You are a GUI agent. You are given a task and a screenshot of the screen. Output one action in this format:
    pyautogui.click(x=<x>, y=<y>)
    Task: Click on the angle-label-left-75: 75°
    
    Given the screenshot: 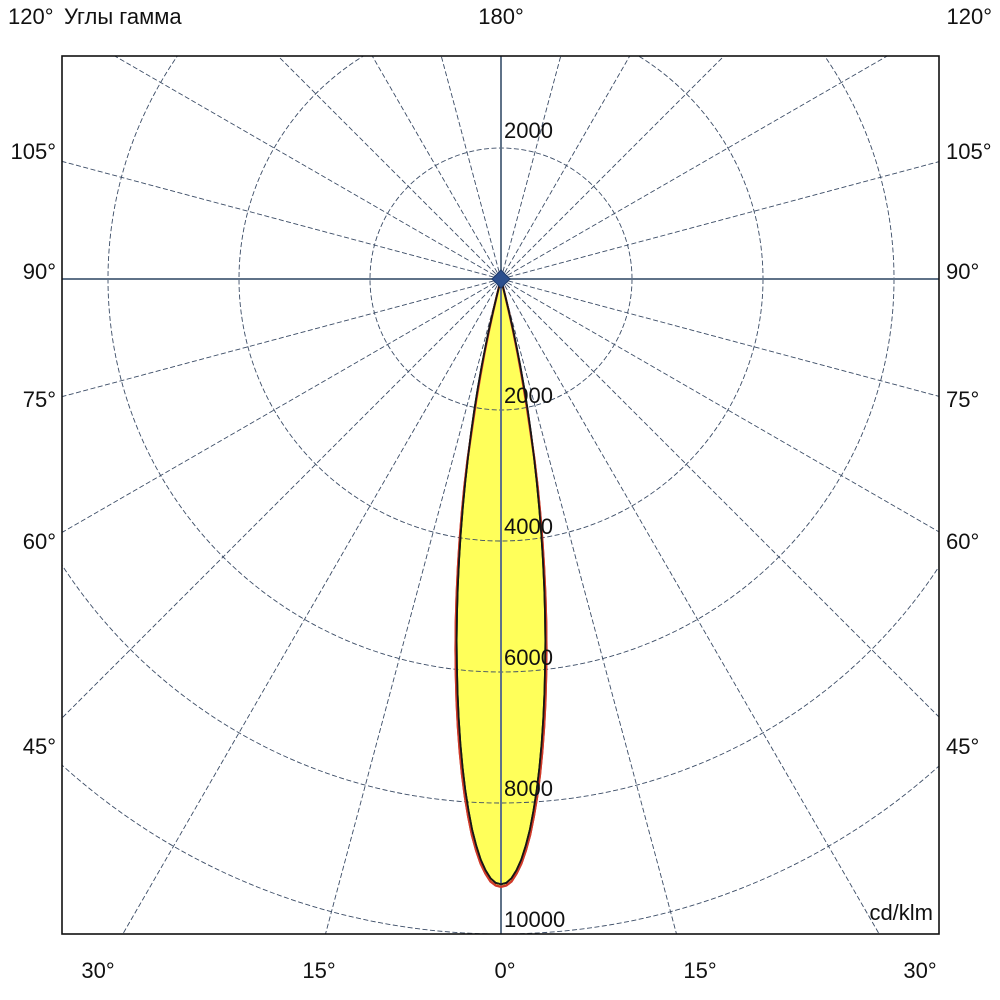 What is the action you would take?
    pyautogui.click(x=39, y=399)
    